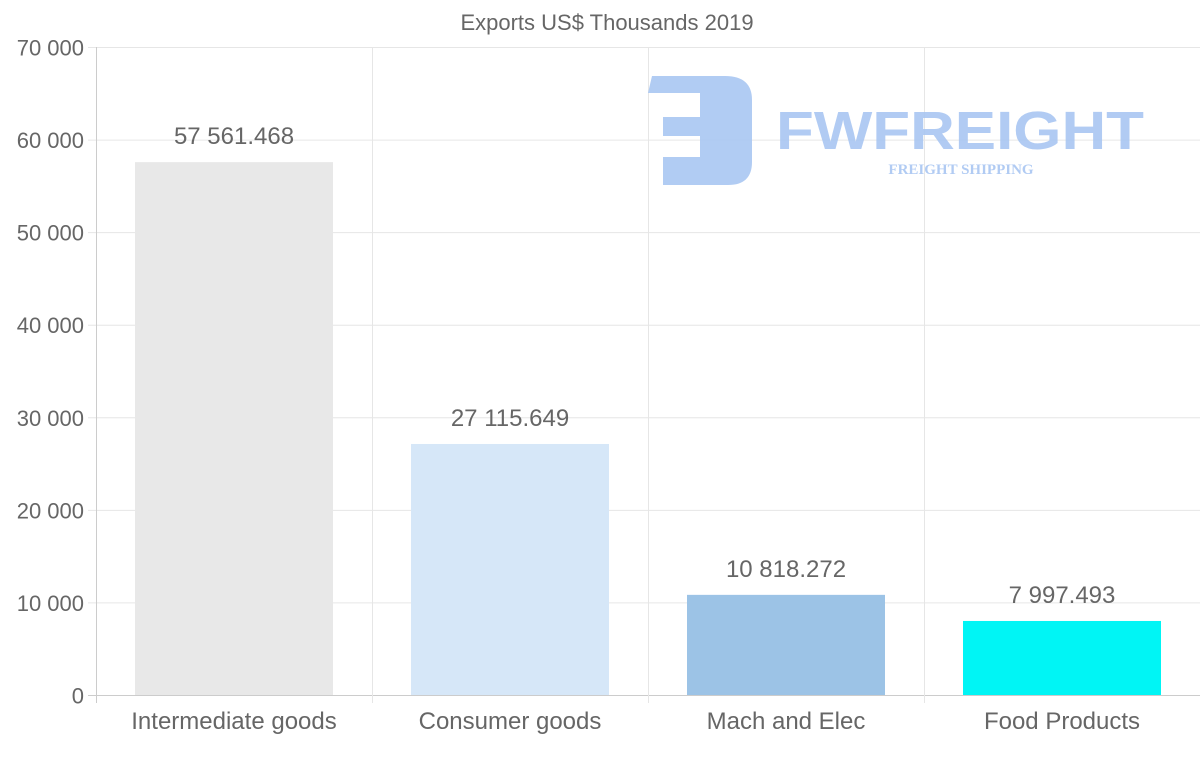 Image resolution: width=1200 pixels, height=768 pixels. I want to click on data-label: 7 997.493, so click(1062, 595).